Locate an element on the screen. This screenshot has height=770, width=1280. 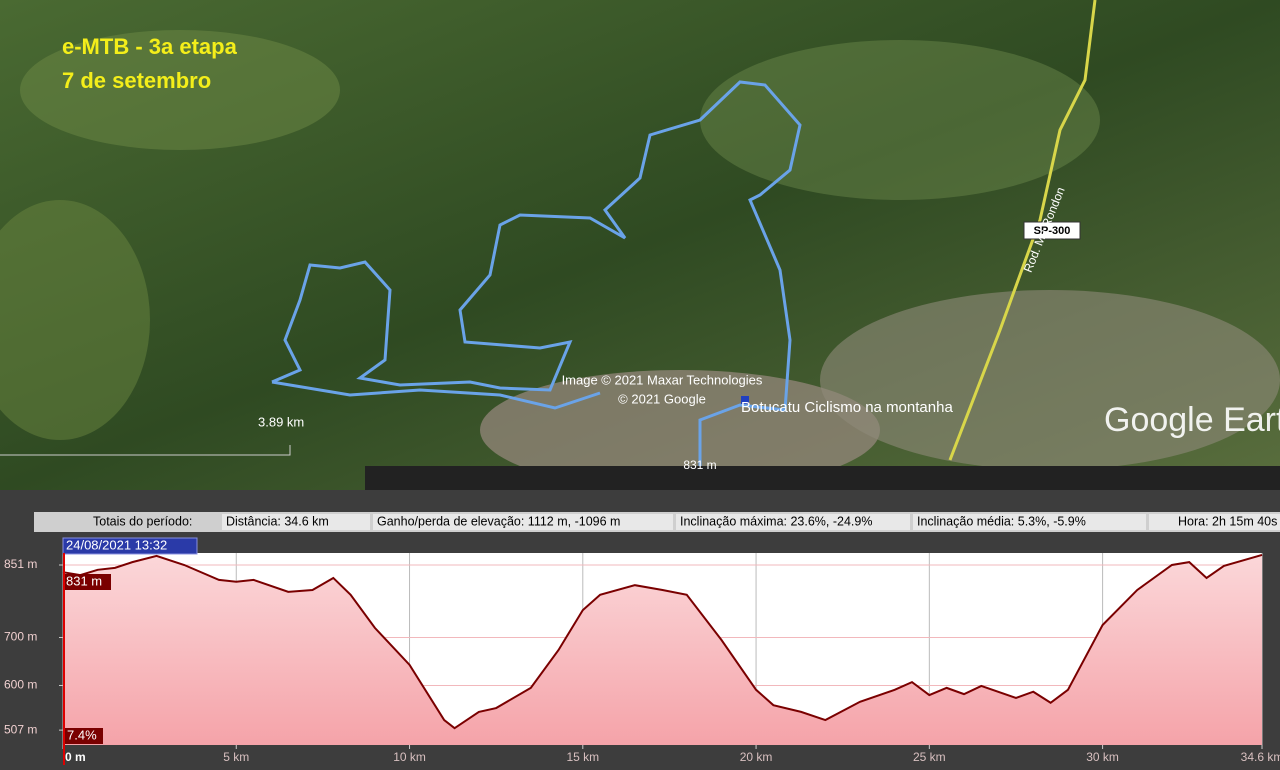
x-tick-label: 15 km is located at coordinates (582, 757).